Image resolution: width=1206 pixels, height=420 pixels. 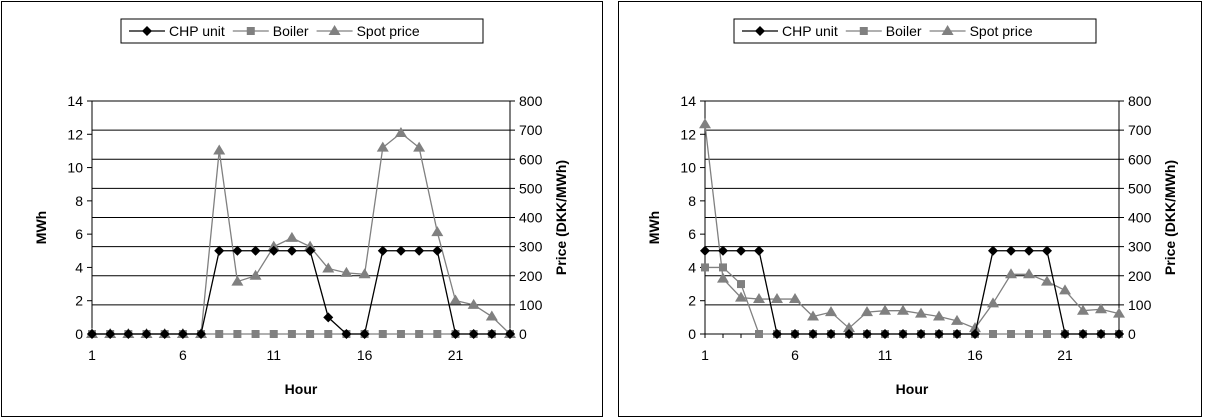 What do you see at coordinates (1140, 188) in the screenshot?
I see `chart-1-y2-tick-label: 500` at bounding box center [1140, 188].